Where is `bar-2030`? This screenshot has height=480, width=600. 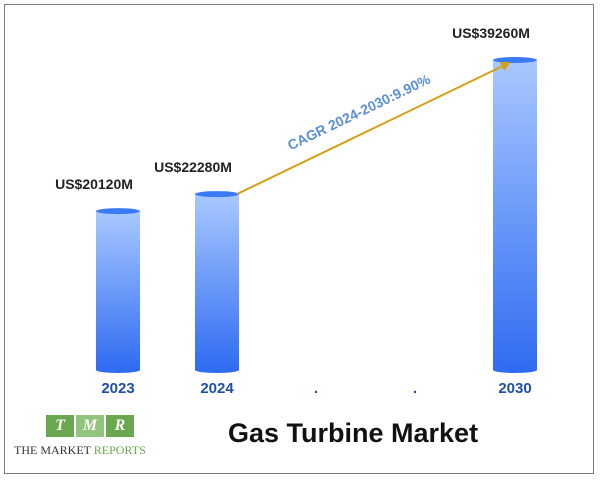
bar-2030 is located at coordinates (515, 215).